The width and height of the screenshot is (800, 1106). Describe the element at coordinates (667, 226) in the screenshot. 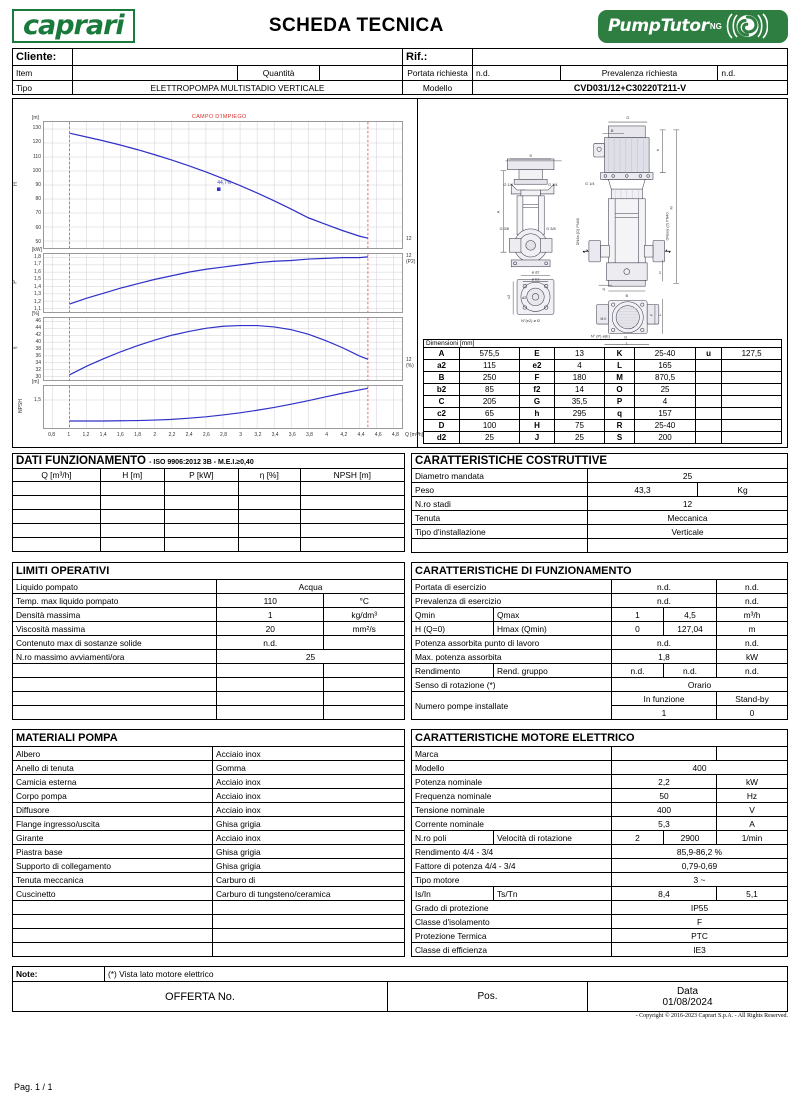

I see `svg-text: DNsea (J) PN40` at that location.